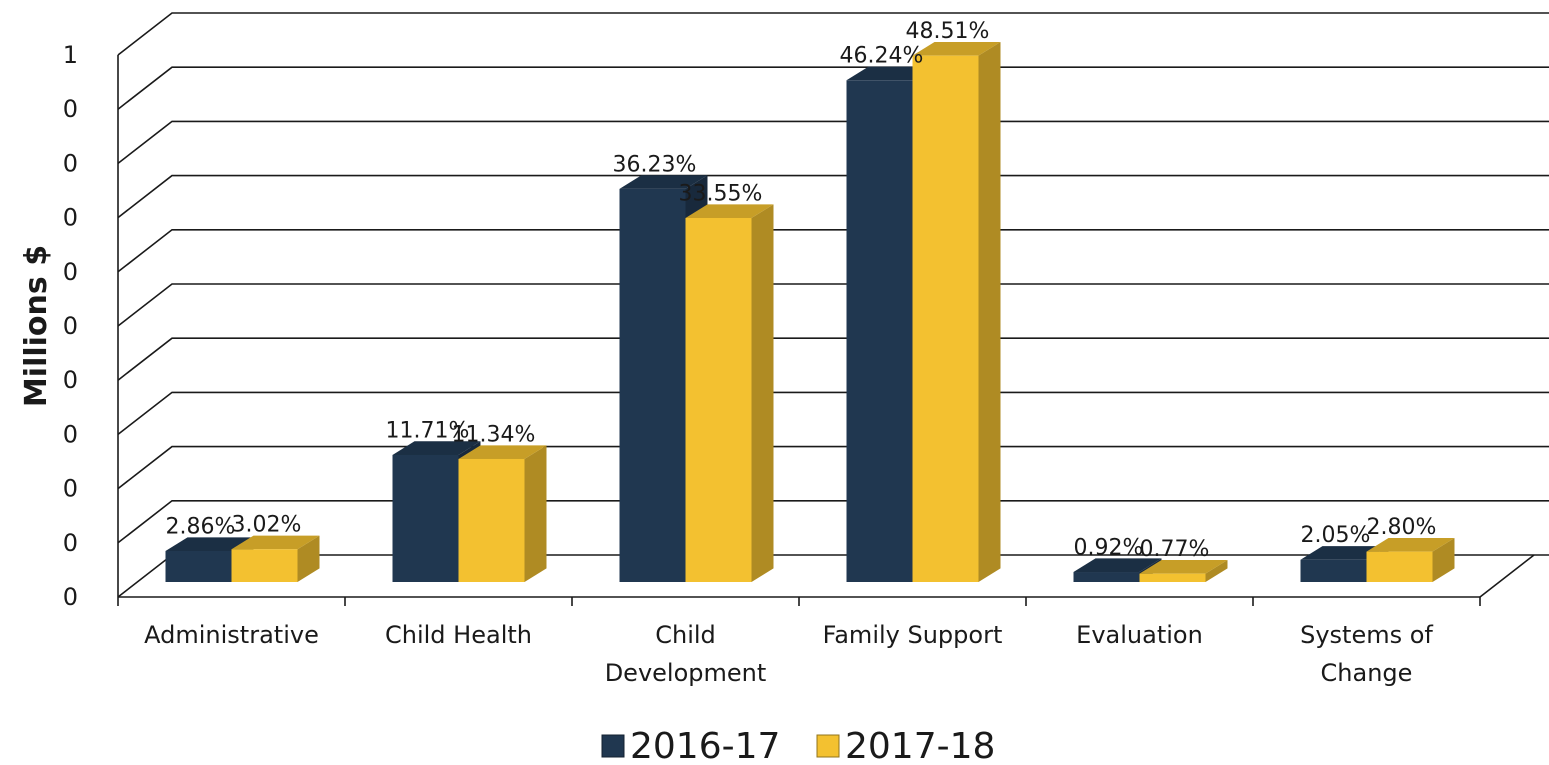 This screenshot has height=765, width=1549. What do you see at coordinates (721, 193) in the screenshot?
I see `data-label: 33.55%` at bounding box center [721, 193].